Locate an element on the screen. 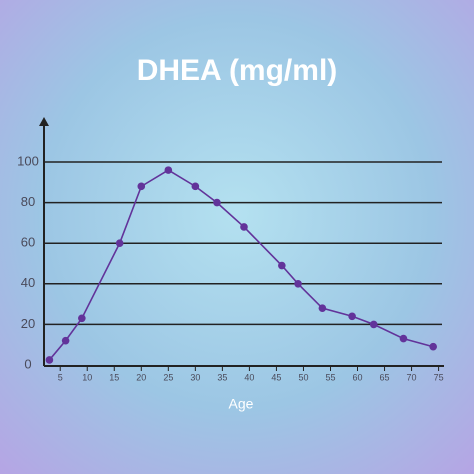 This screenshot has width=474, height=474. x-axis-label: Age is located at coordinates (241, 404).